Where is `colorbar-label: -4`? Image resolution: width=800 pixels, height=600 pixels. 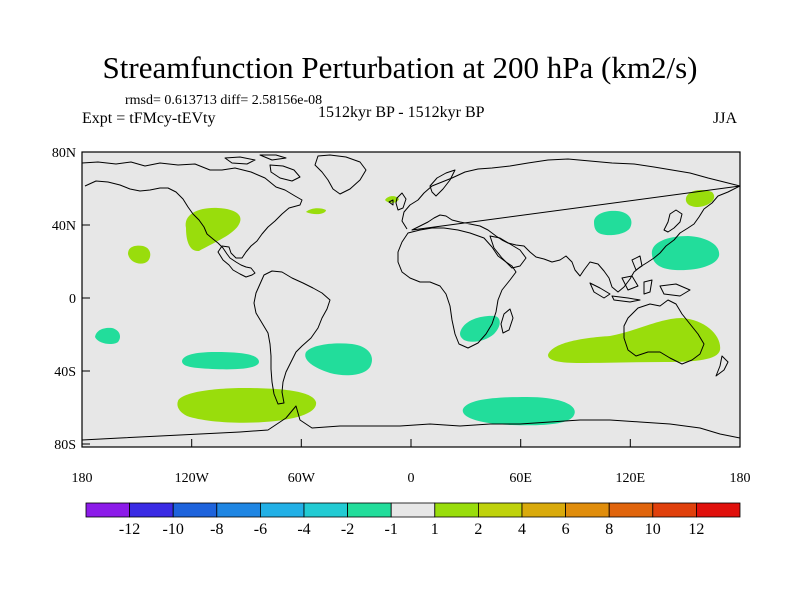 colorbar-label: -4 is located at coordinates (303, 529).